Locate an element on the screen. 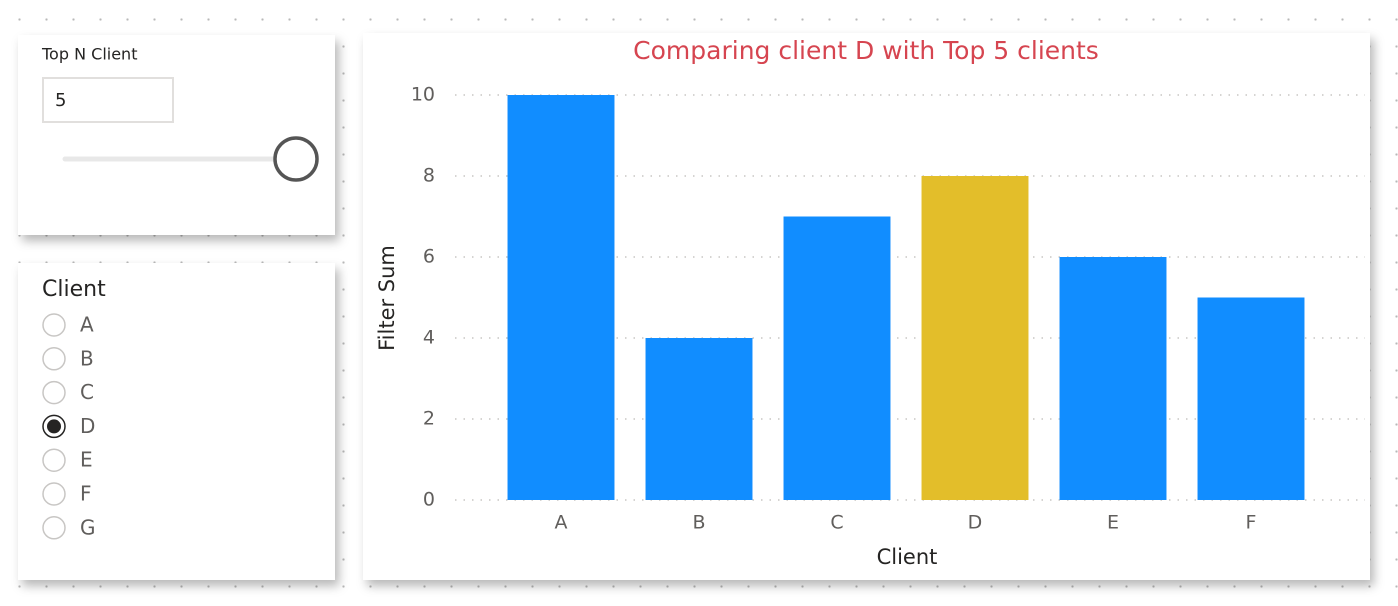 This screenshot has width=1398, height=606. x-tick-label: B is located at coordinates (698, 523).